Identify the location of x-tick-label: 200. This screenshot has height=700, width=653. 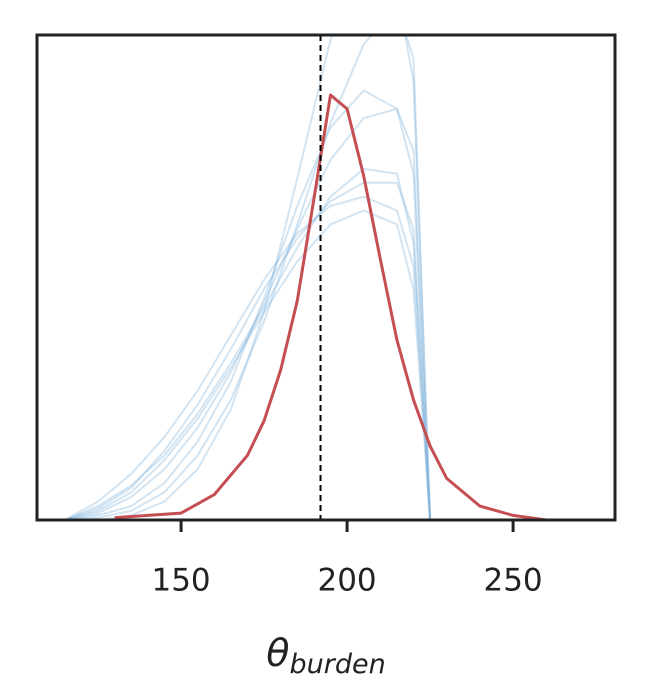
(346, 581).